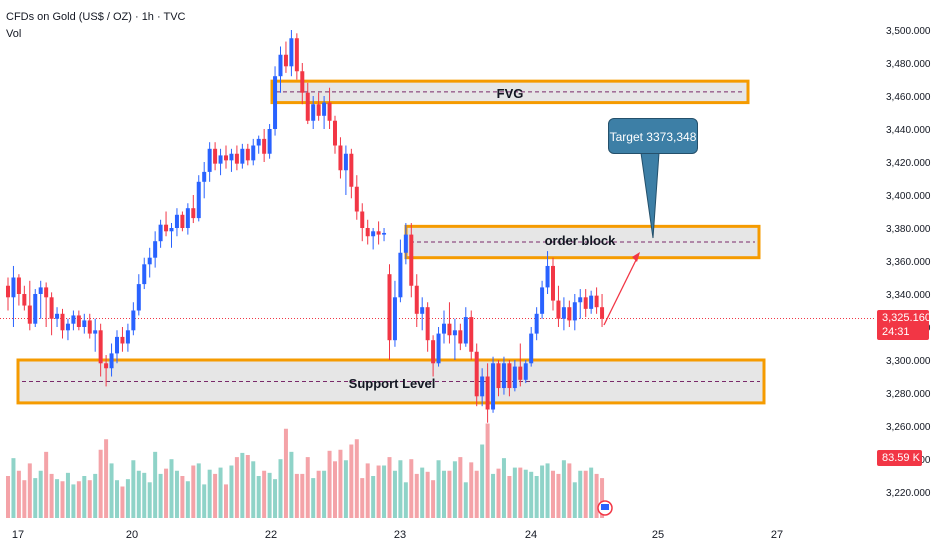  I want to click on price-tick-label: 3,500.000, so click(908, 31).